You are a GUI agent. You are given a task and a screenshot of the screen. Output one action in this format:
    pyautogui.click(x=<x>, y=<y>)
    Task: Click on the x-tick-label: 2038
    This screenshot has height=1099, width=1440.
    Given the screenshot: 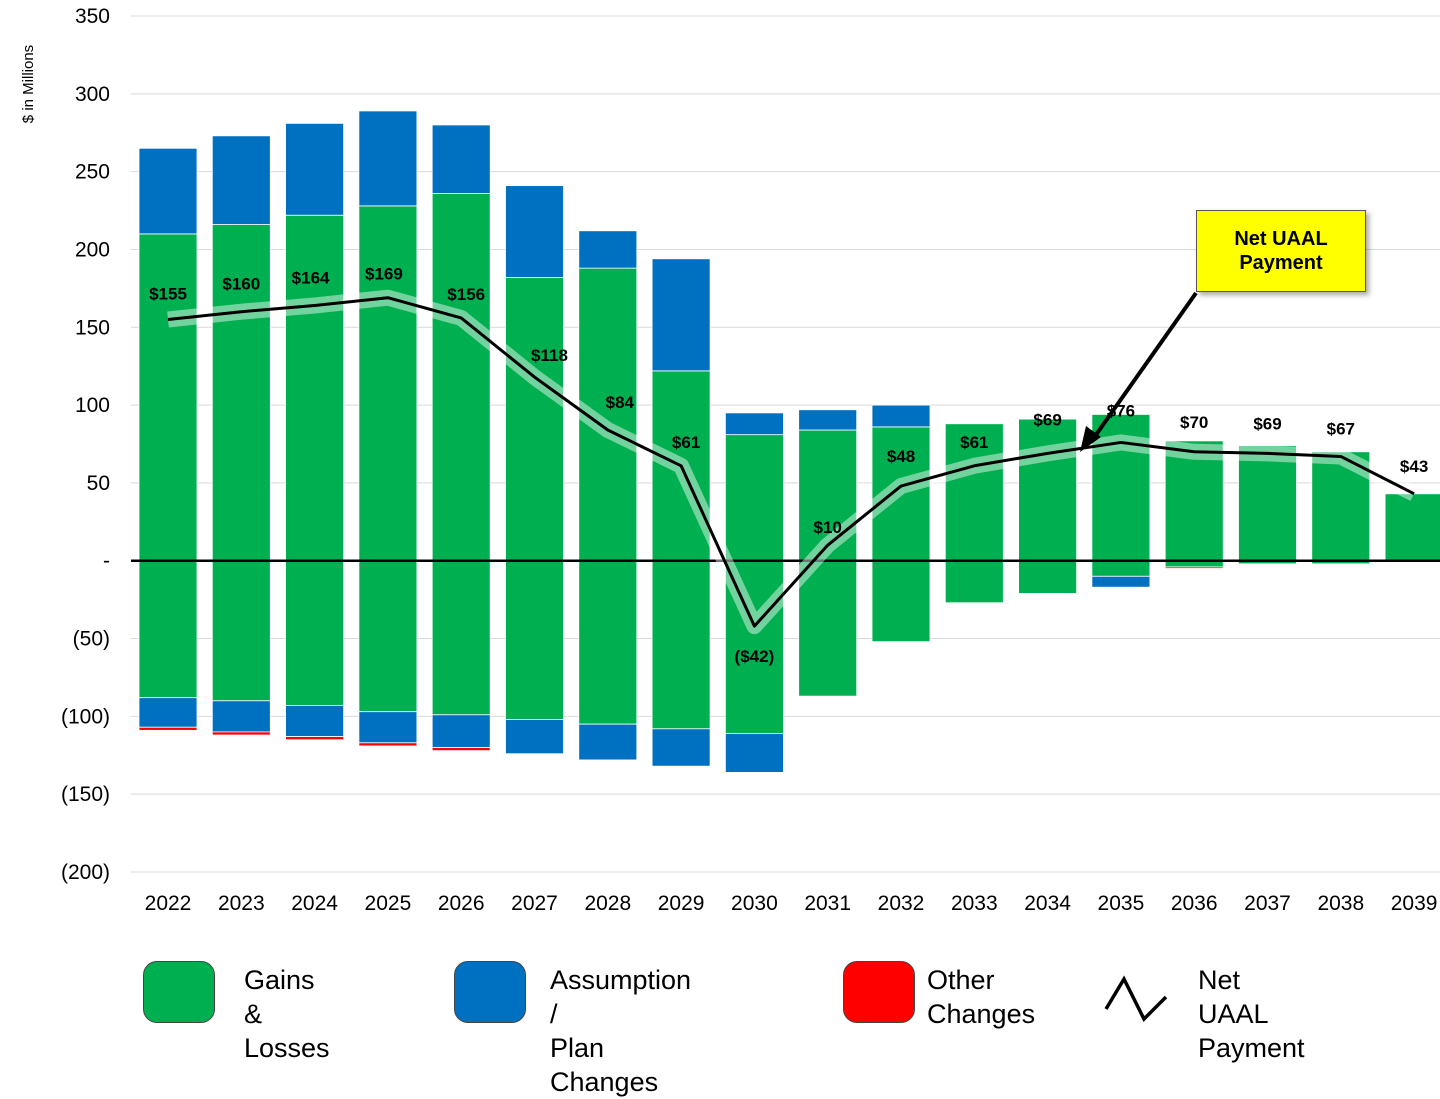 What is the action you would take?
    pyautogui.click(x=1340, y=903)
    